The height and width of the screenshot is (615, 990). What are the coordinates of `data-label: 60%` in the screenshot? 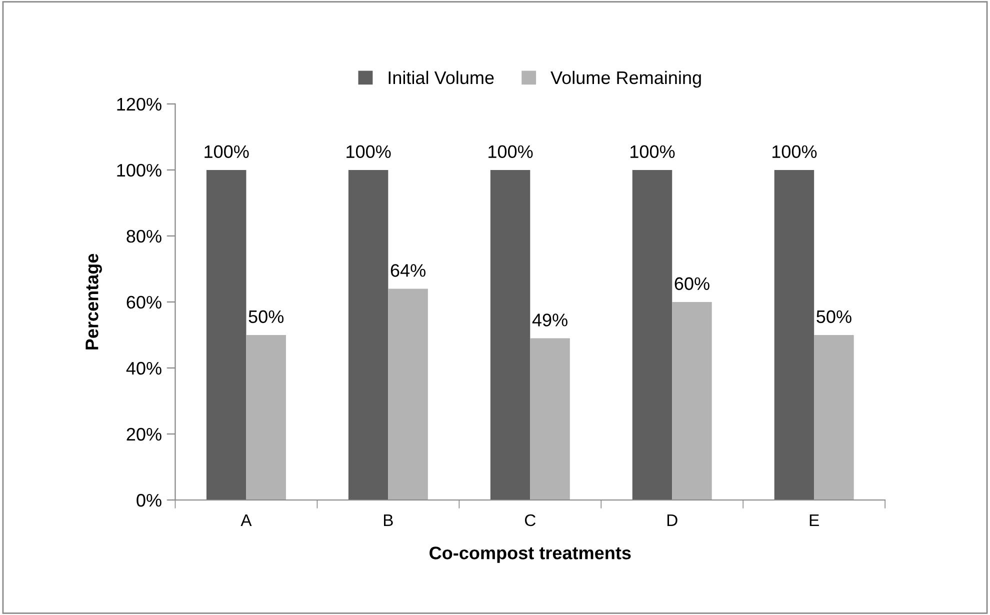 It's located at (692, 283).